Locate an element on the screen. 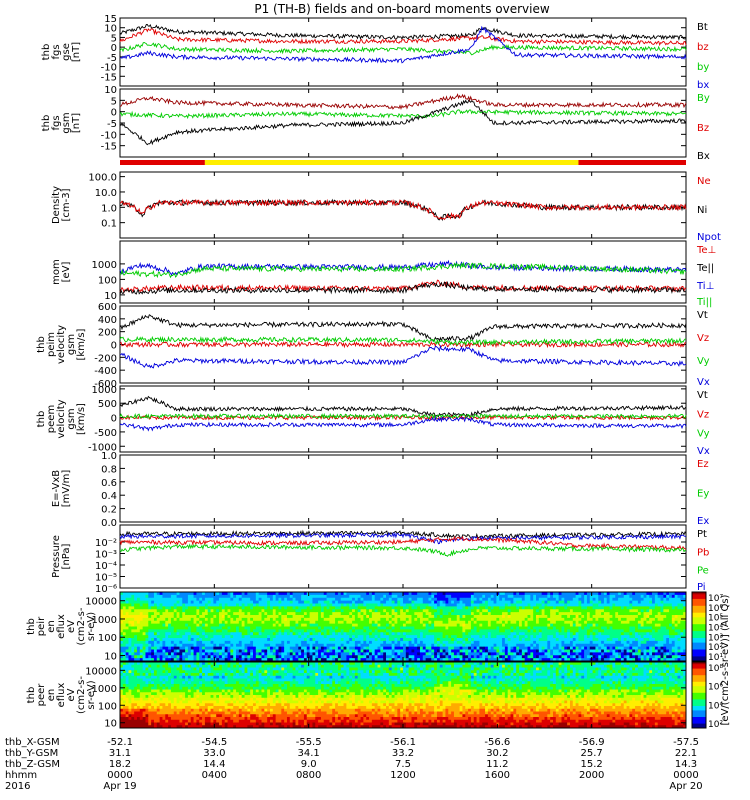 This screenshot has width=750, height=800. y-tick-label: 500 is located at coordinates (107, 404).